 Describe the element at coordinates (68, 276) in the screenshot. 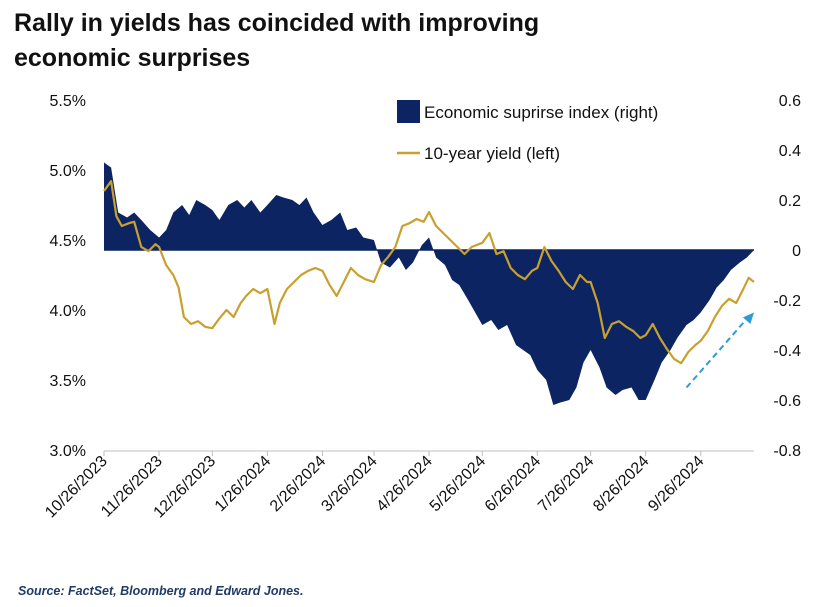

I see `left-axis: 3.0% 3.5% 4.0% 4.5% 5.0% 5.5%` at that location.